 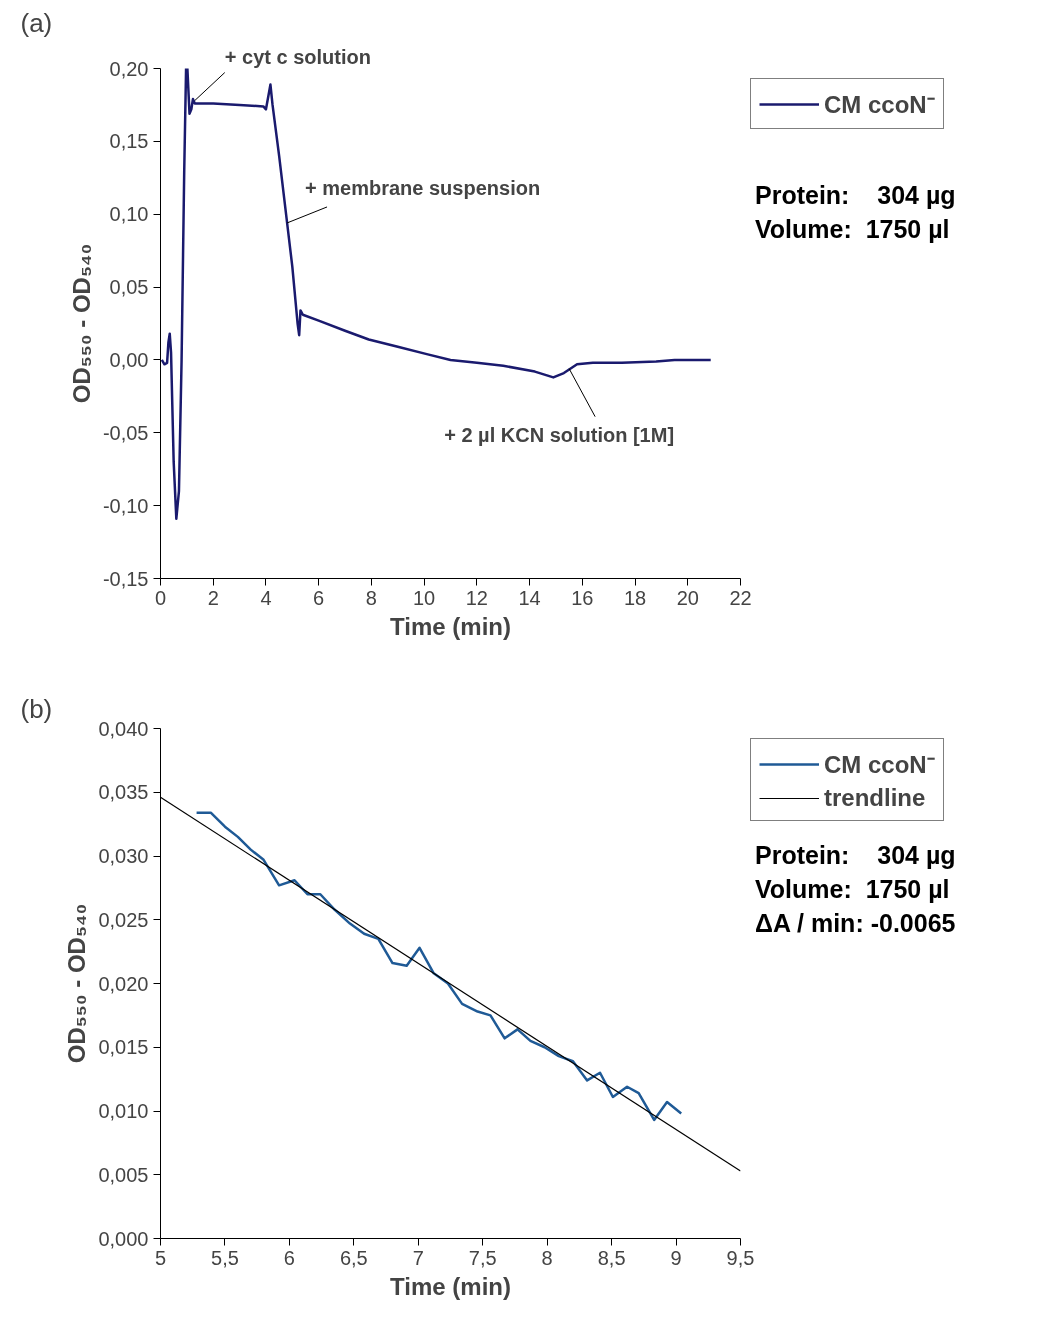 What do you see at coordinates (439, 966) in the screenshot?
I see `line-series` at bounding box center [439, 966].